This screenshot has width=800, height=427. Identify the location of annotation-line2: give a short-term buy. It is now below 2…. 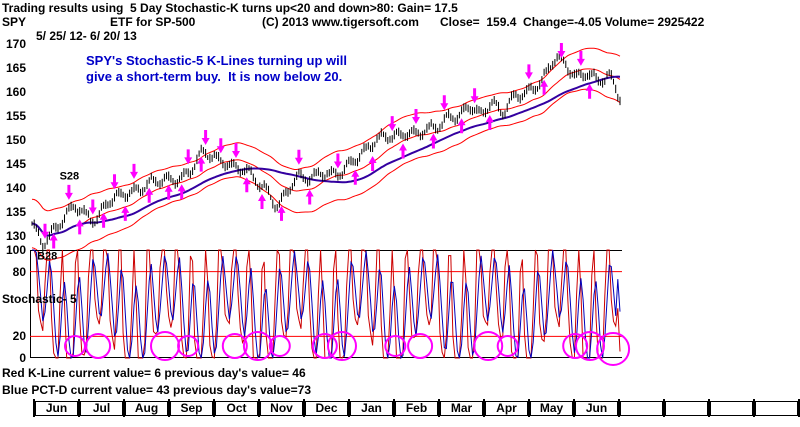
(214, 76).